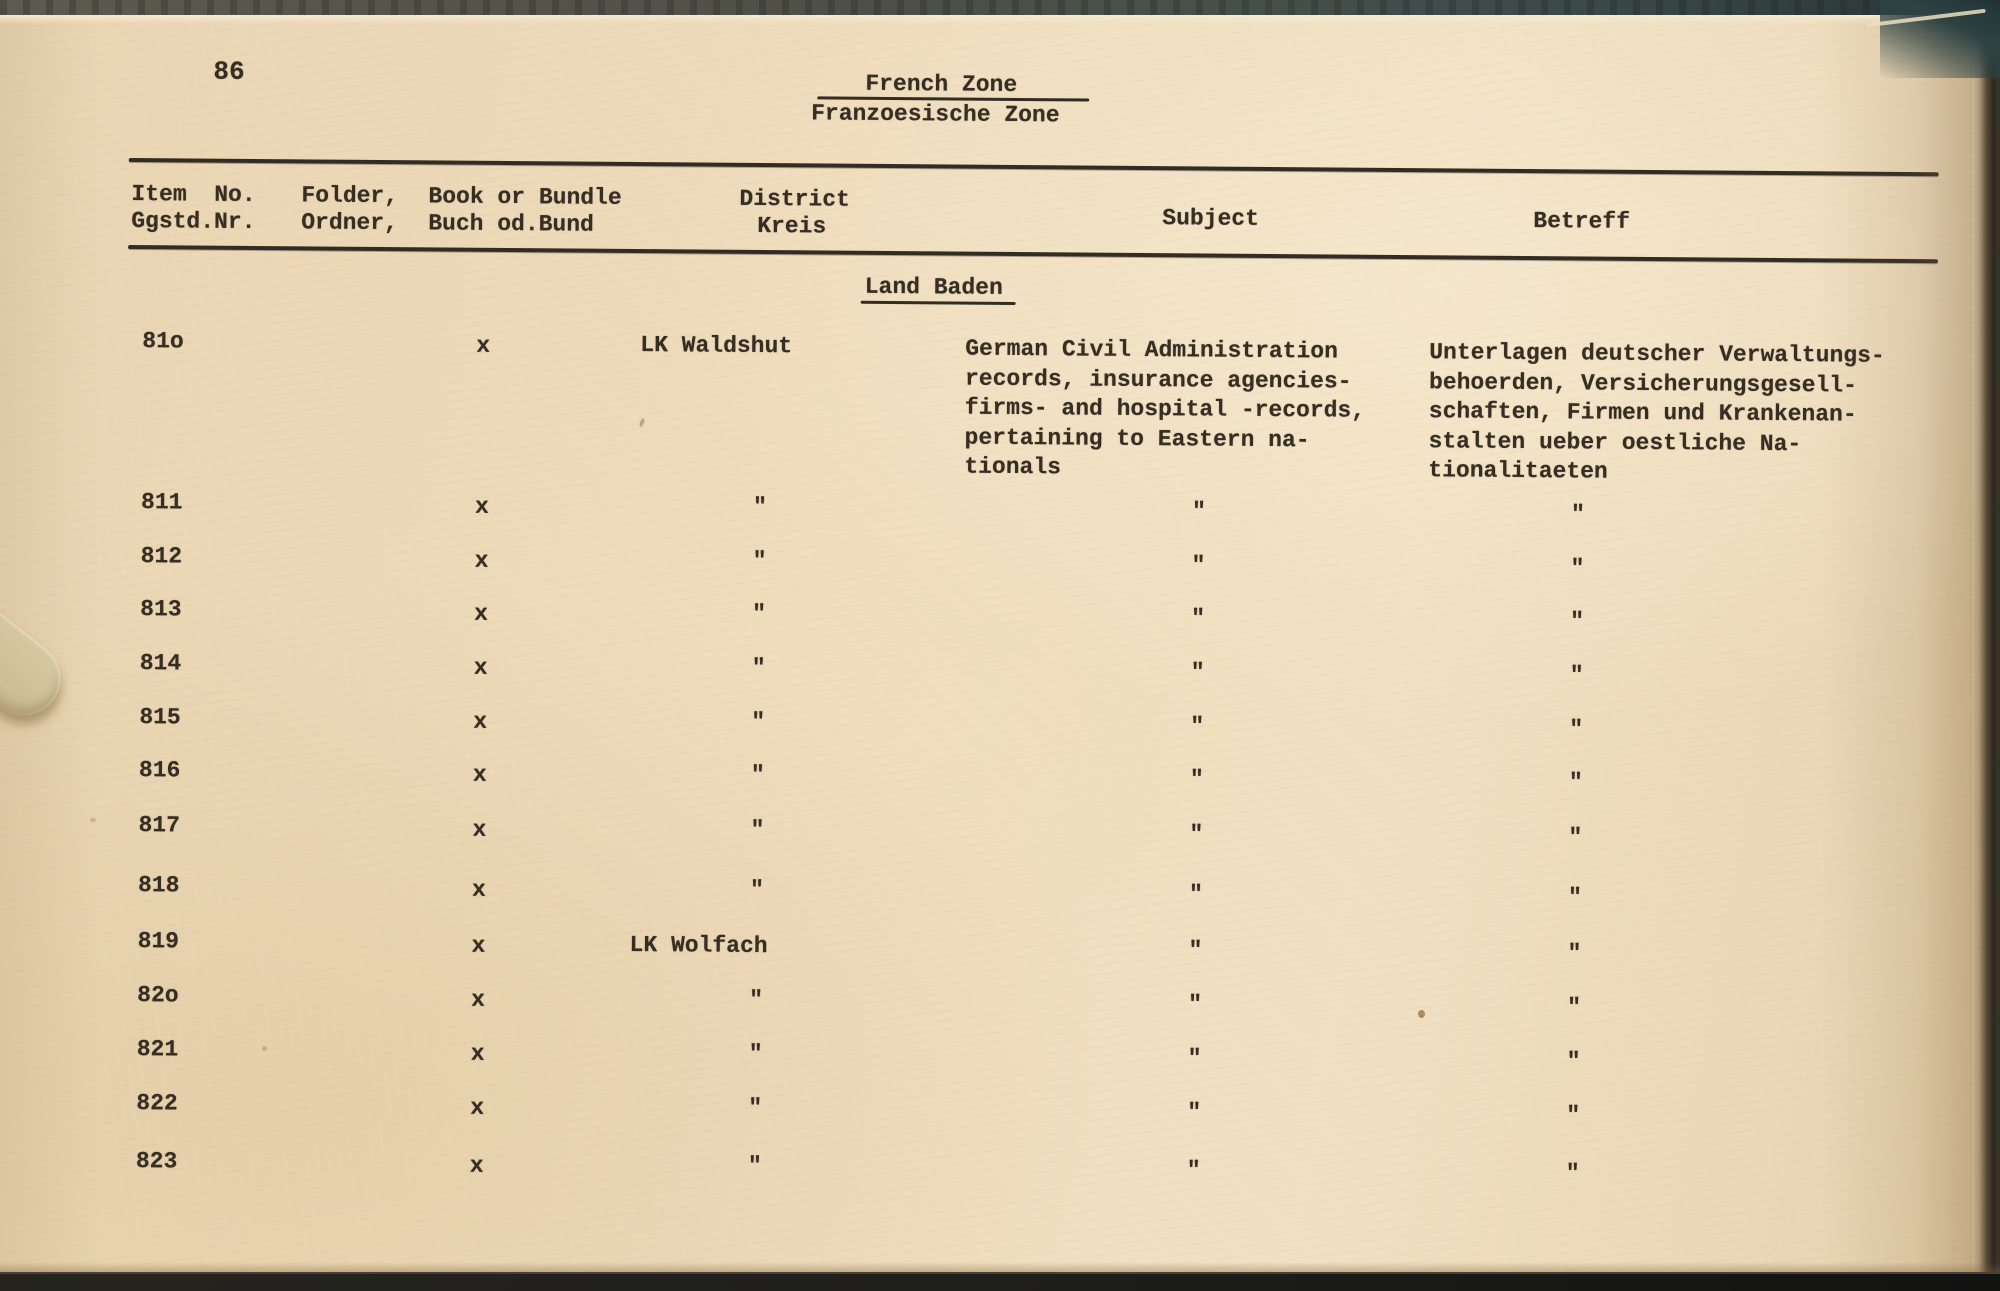  Describe the element at coordinates (157, 1103) in the screenshot. I see `item-number-cell: 822` at that location.